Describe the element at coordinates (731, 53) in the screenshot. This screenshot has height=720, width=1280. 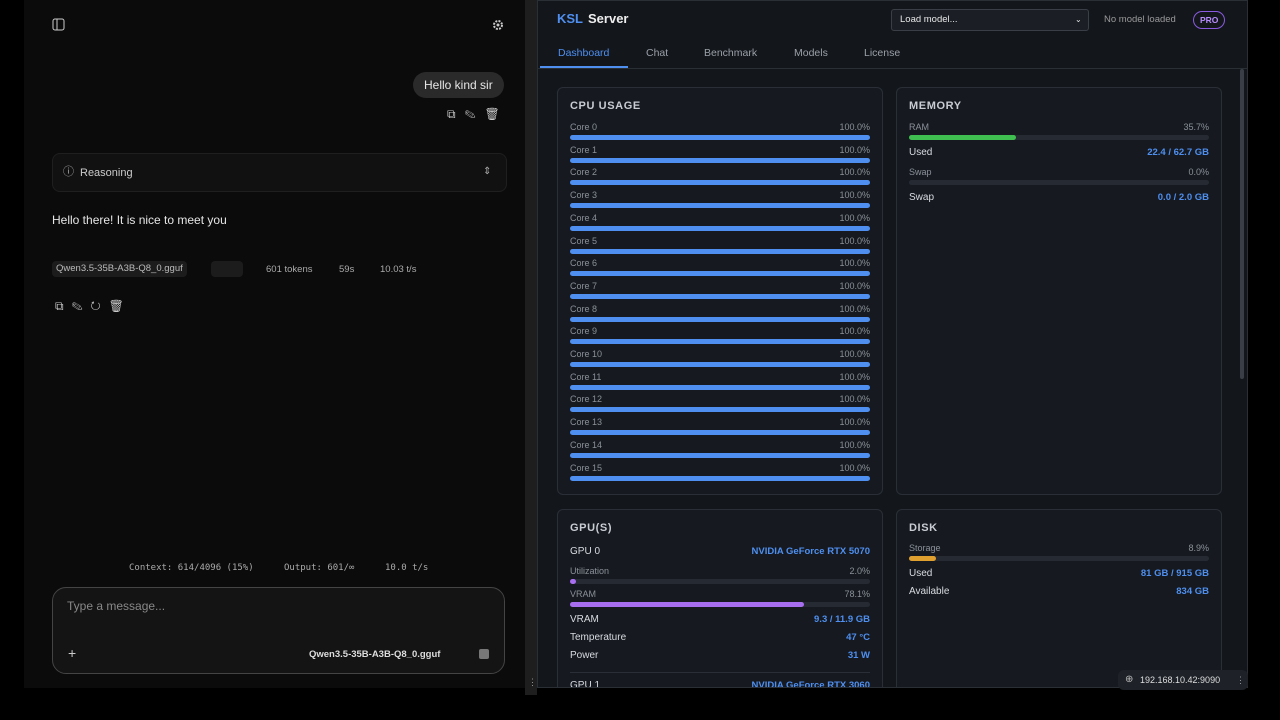
I see `tab: Benchmark` at that location.